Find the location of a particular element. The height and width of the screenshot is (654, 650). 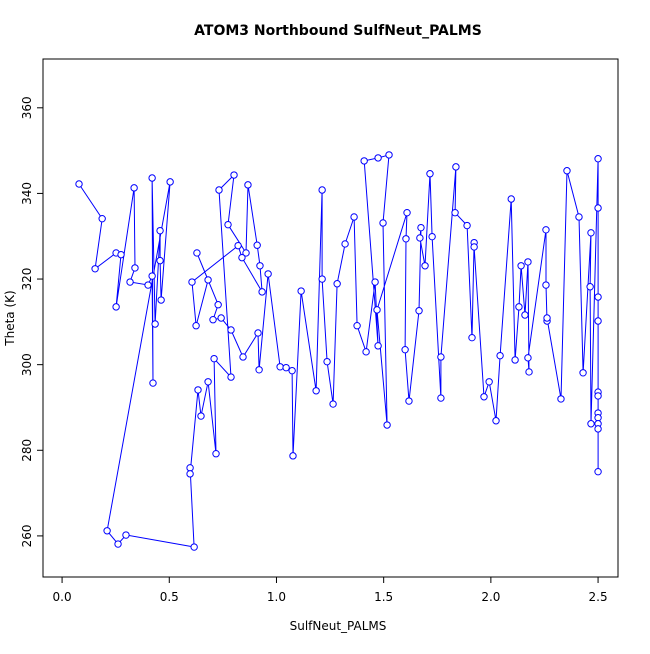

y-tick-label: 300 is located at coordinates (27, 364).